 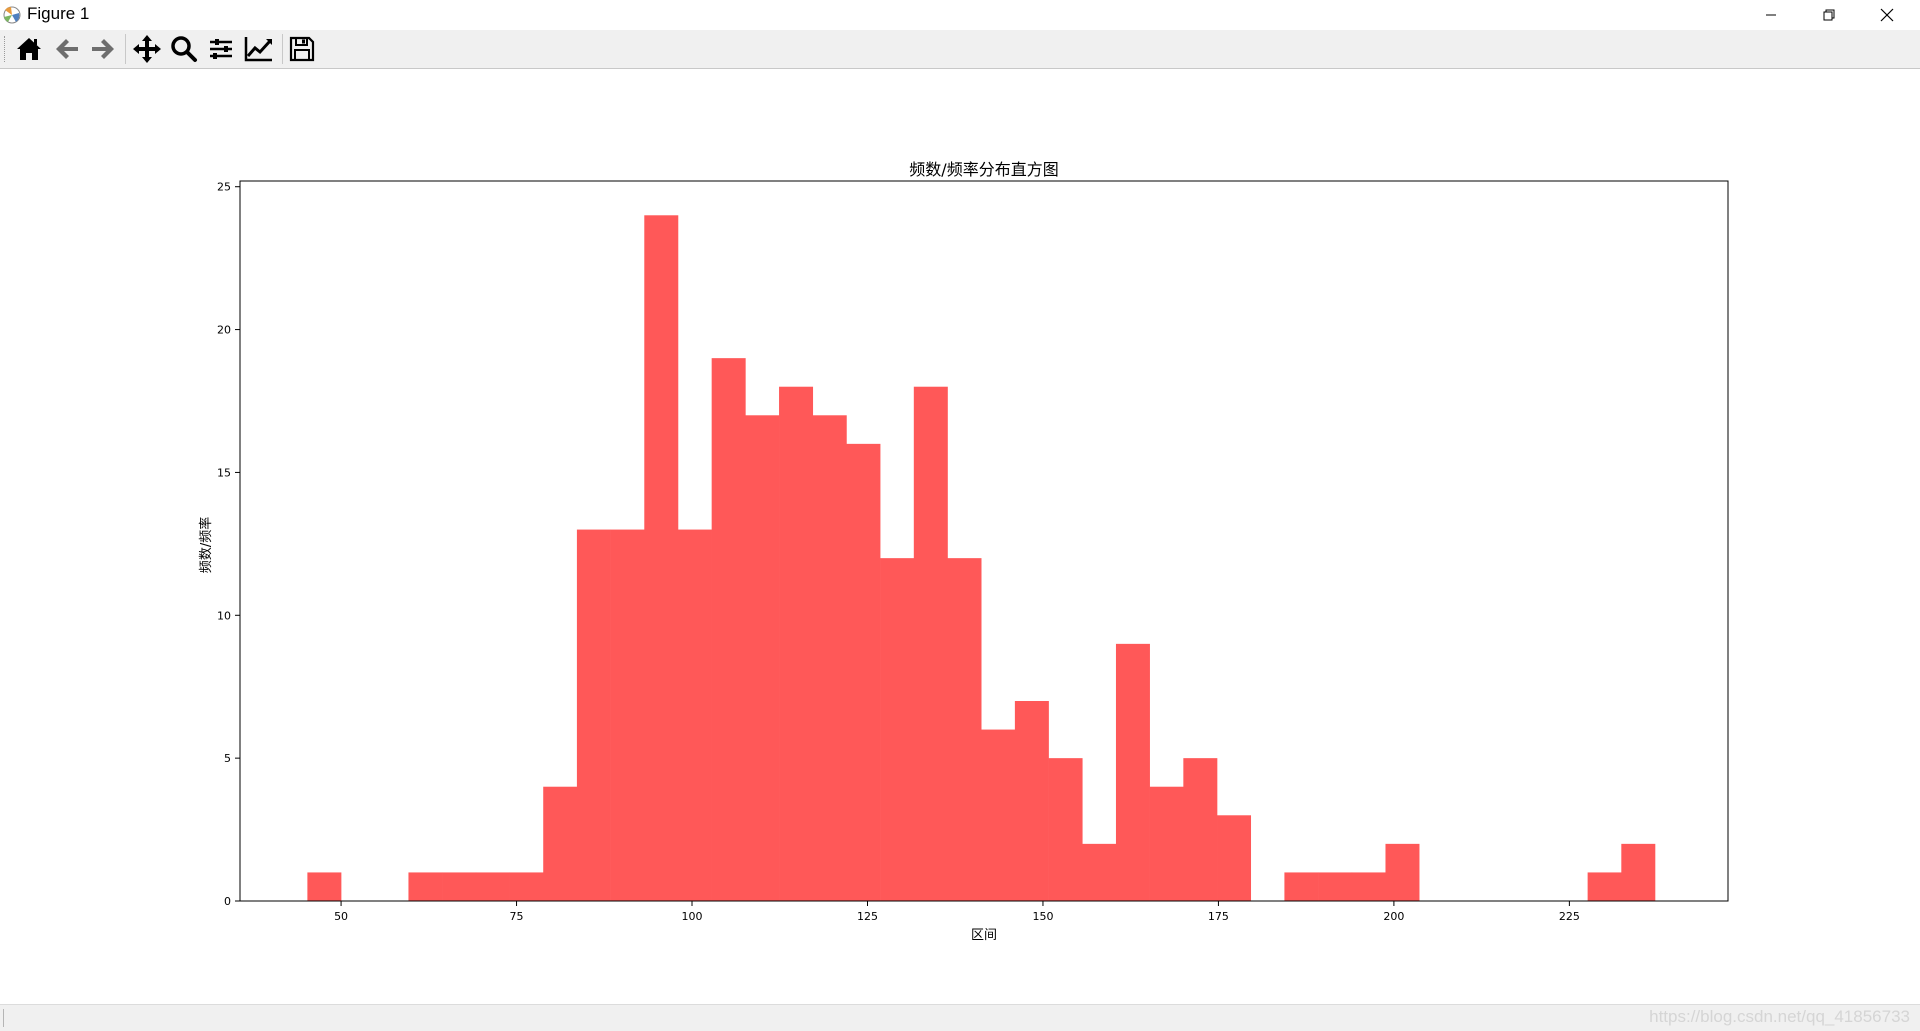 What do you see at coordinates (692, 916) in the screenshot?
I see `x-tick-label: 100` at bounding box center [692, 916].